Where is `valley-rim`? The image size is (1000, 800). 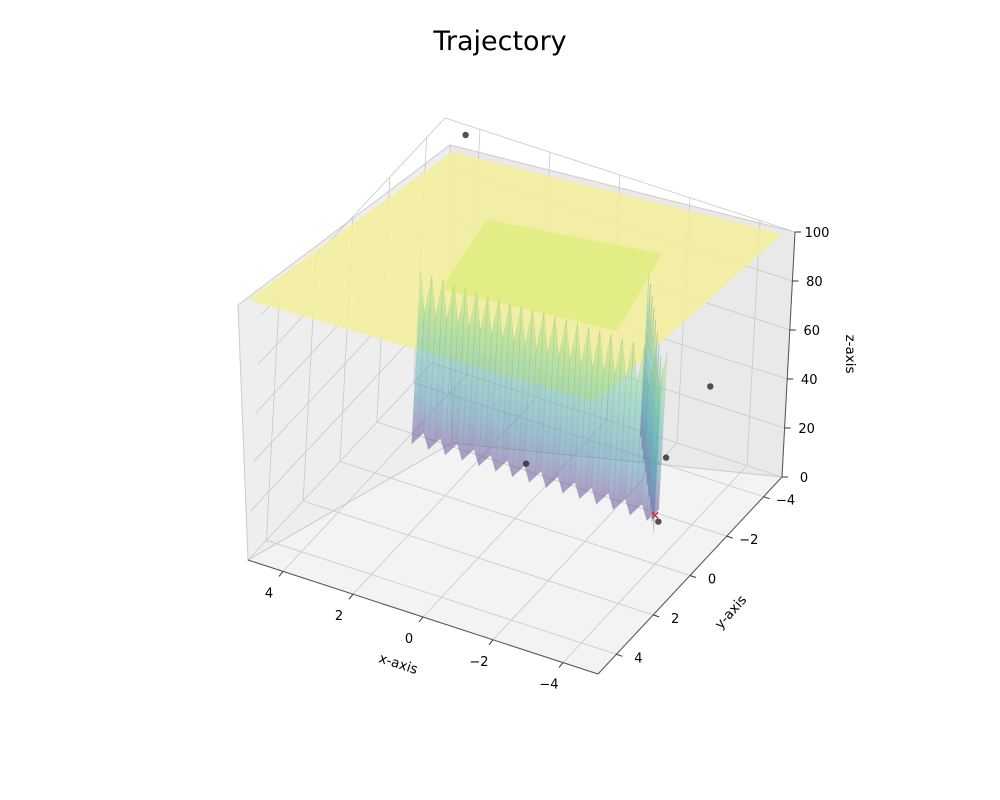
valley-rim is located at coordinates (552, 275).